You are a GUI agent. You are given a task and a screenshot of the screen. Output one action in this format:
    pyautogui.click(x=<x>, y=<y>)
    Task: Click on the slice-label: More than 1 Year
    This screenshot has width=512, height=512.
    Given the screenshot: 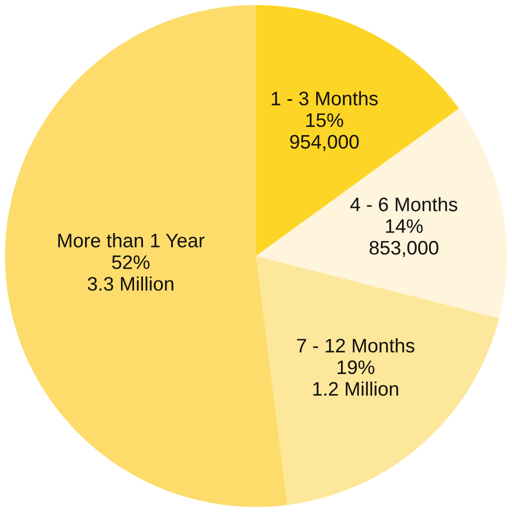 What is the action you would take?
    pyautogui.click(x=131, y=240)
    